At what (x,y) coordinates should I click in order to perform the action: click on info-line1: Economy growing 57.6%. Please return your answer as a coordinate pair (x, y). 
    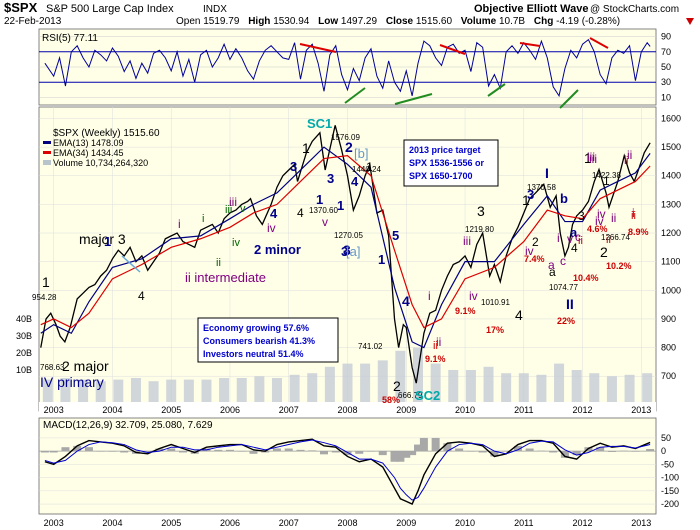
    Looking at the image, I should click on (256, 328).